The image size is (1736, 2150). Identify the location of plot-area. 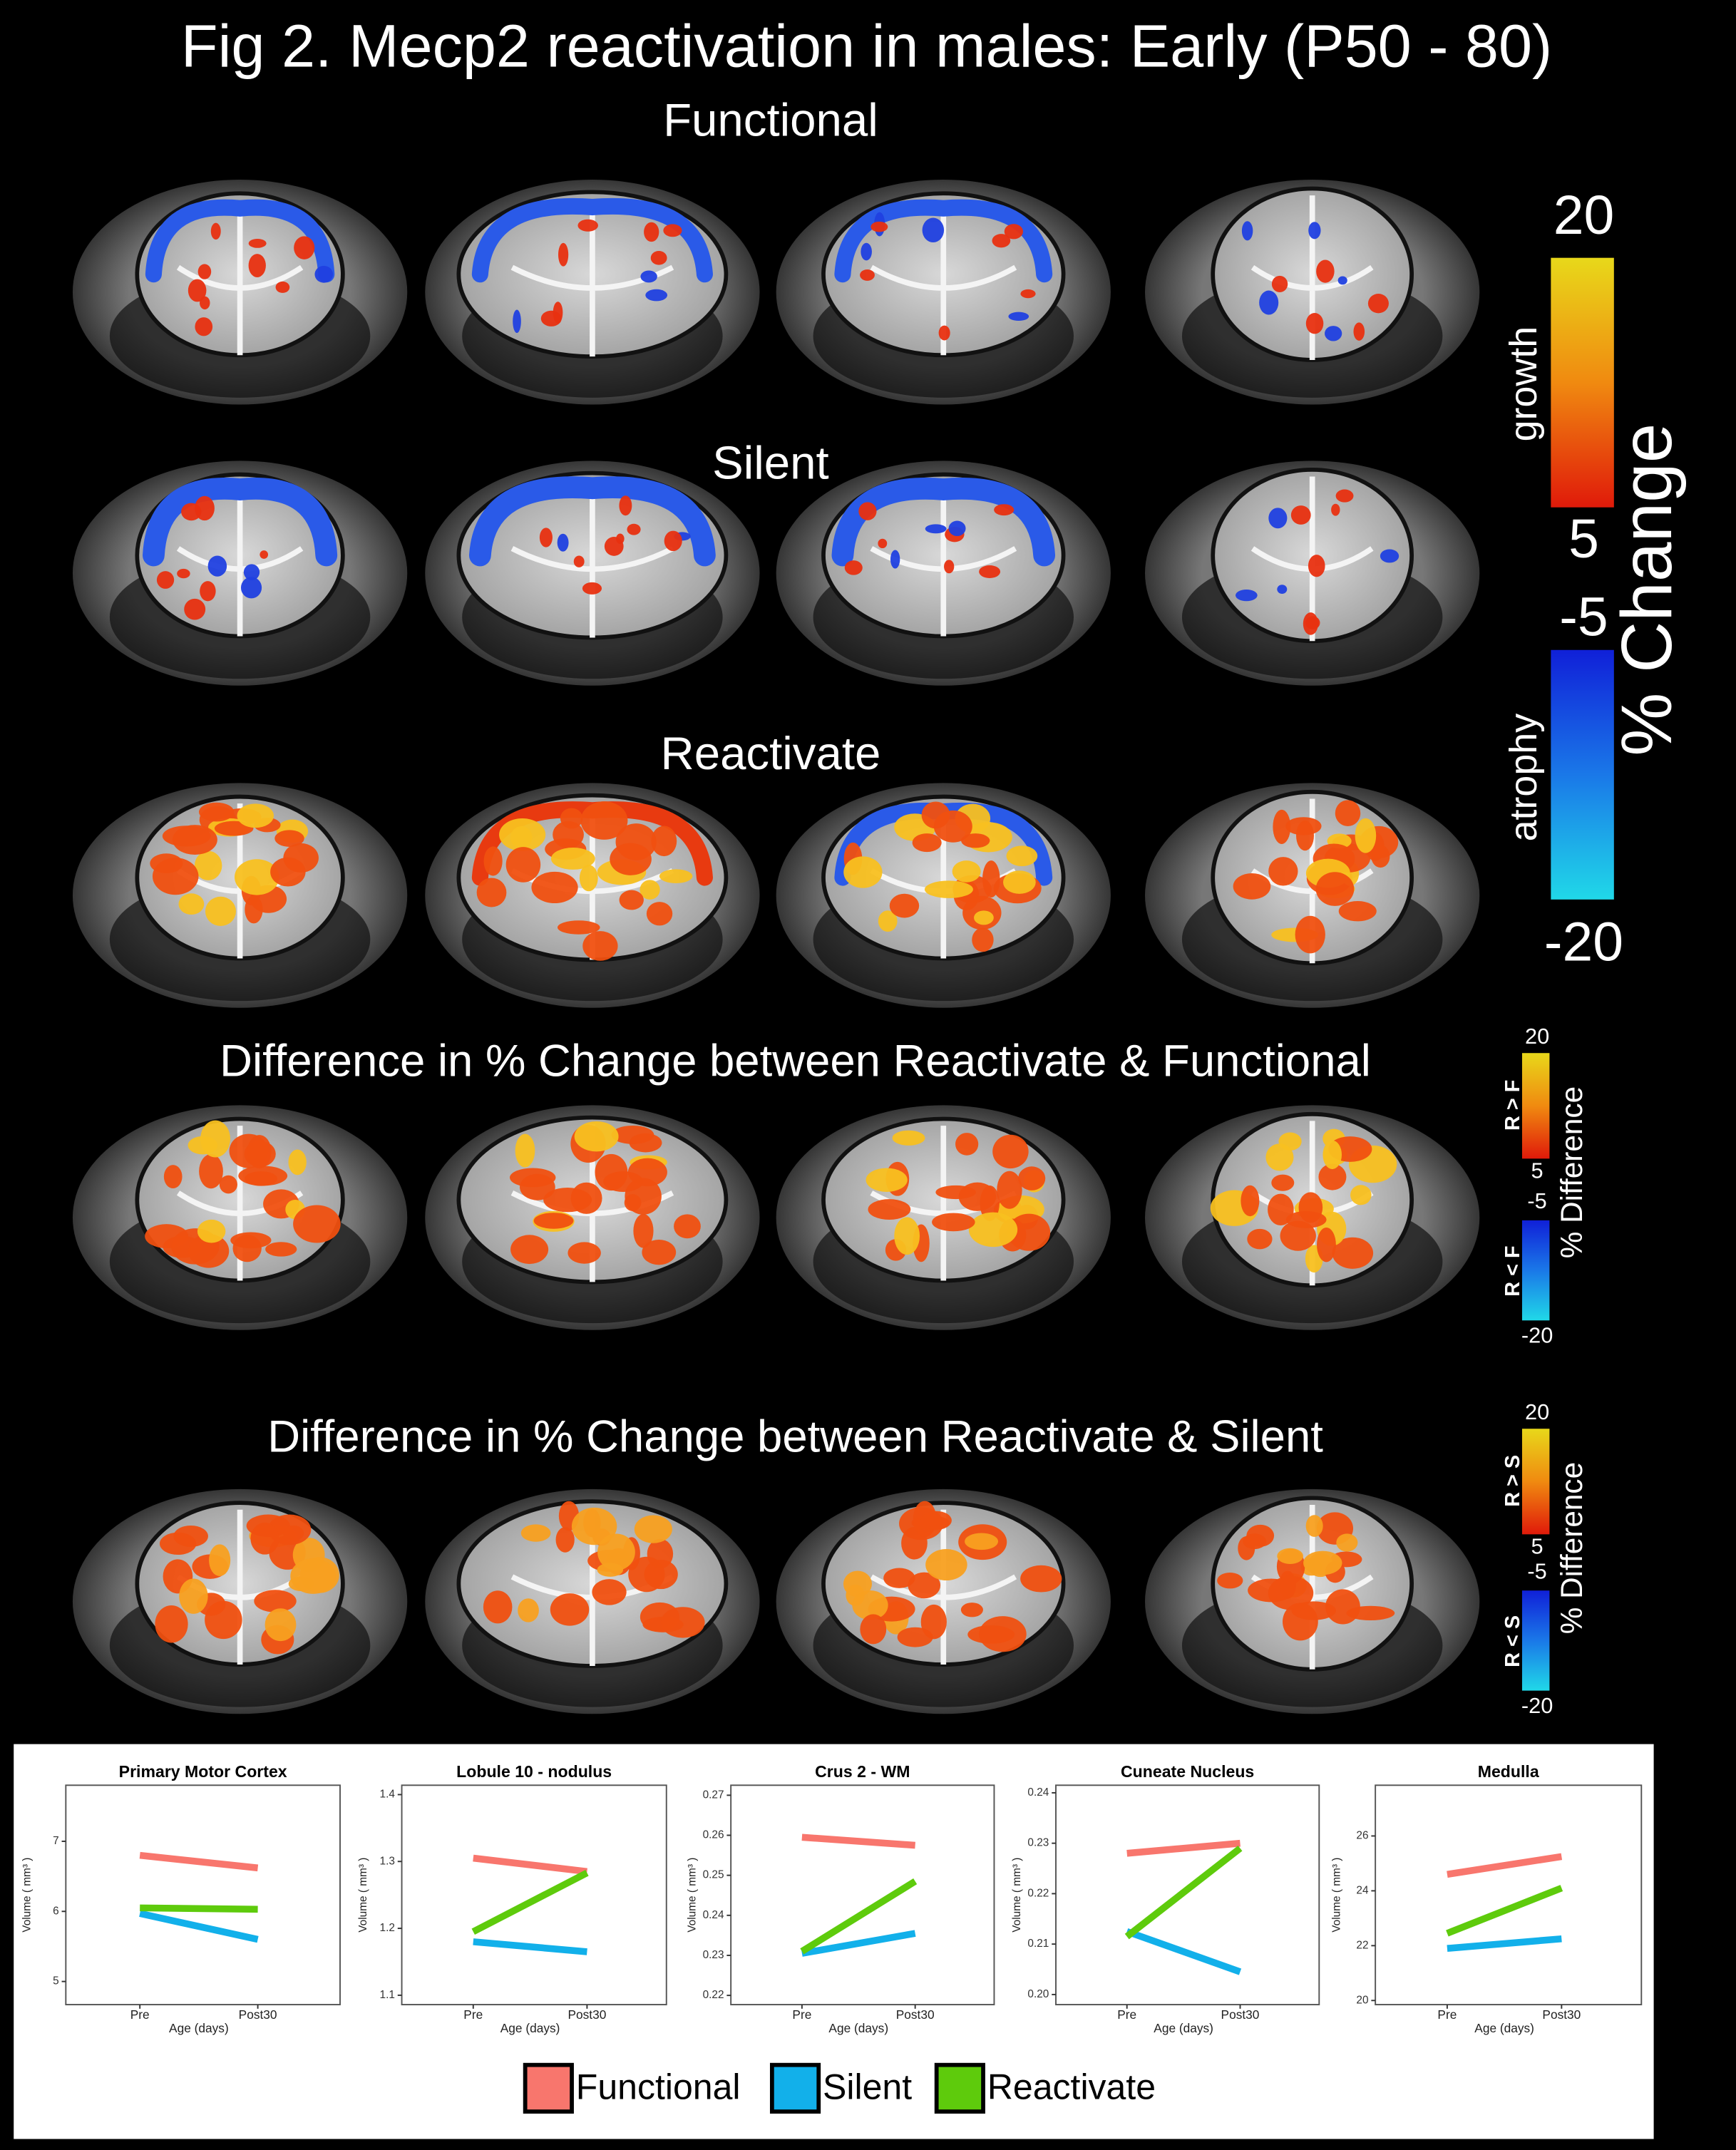
(1509, 1895).